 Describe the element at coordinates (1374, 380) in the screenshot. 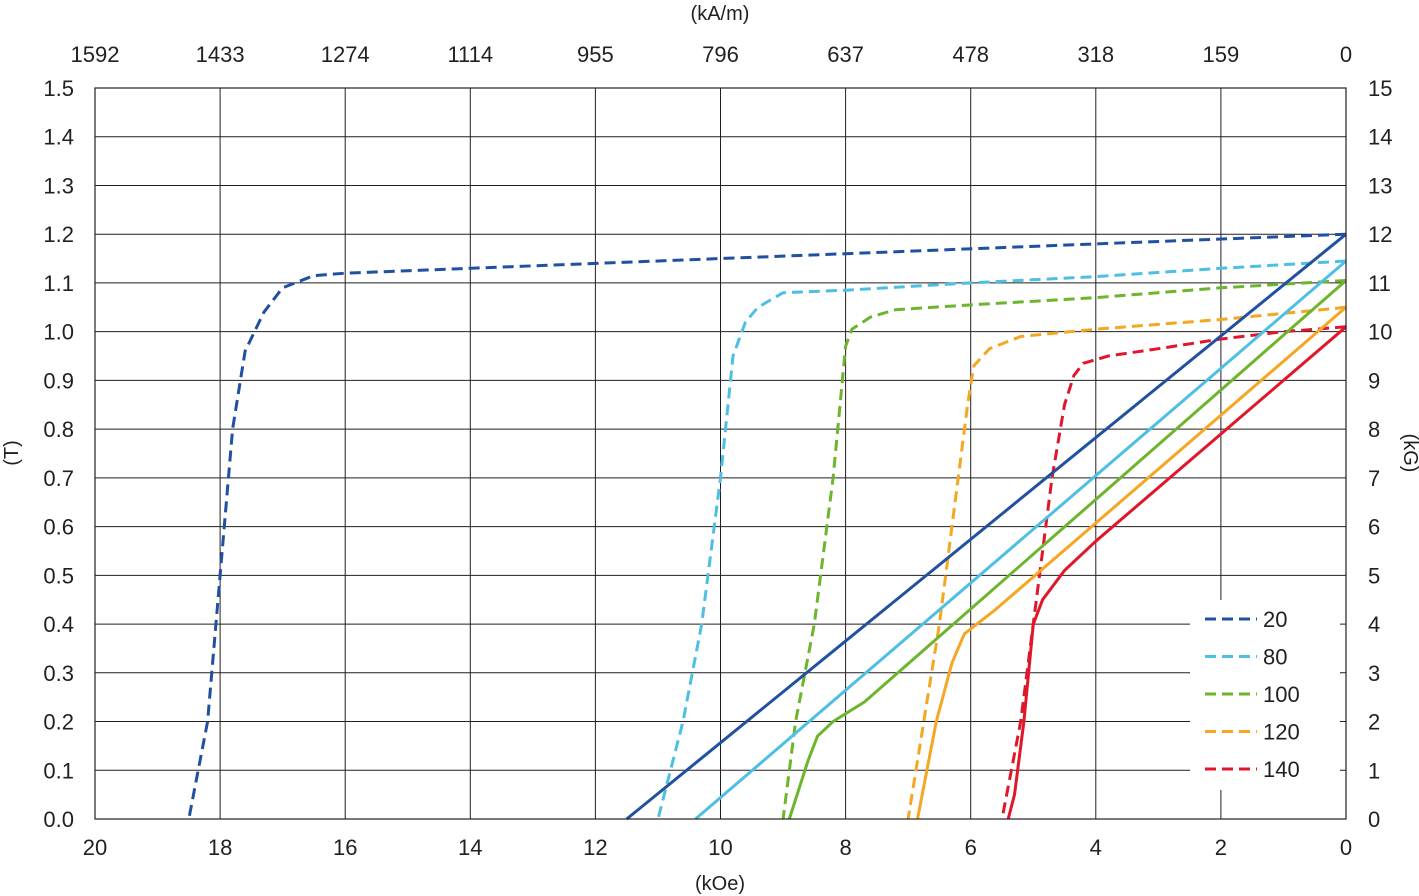

I see `y2-tick-label: 9` at that location.